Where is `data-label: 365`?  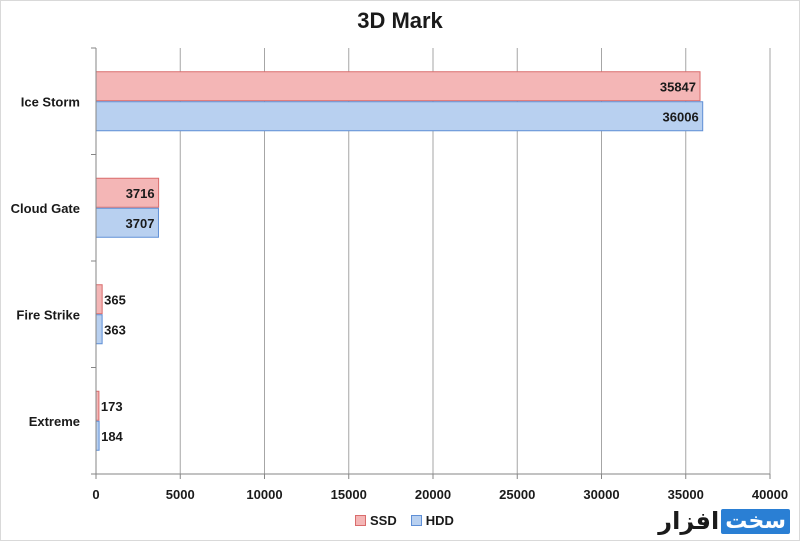
data-label: 365 is located at coordinates (115, 299).